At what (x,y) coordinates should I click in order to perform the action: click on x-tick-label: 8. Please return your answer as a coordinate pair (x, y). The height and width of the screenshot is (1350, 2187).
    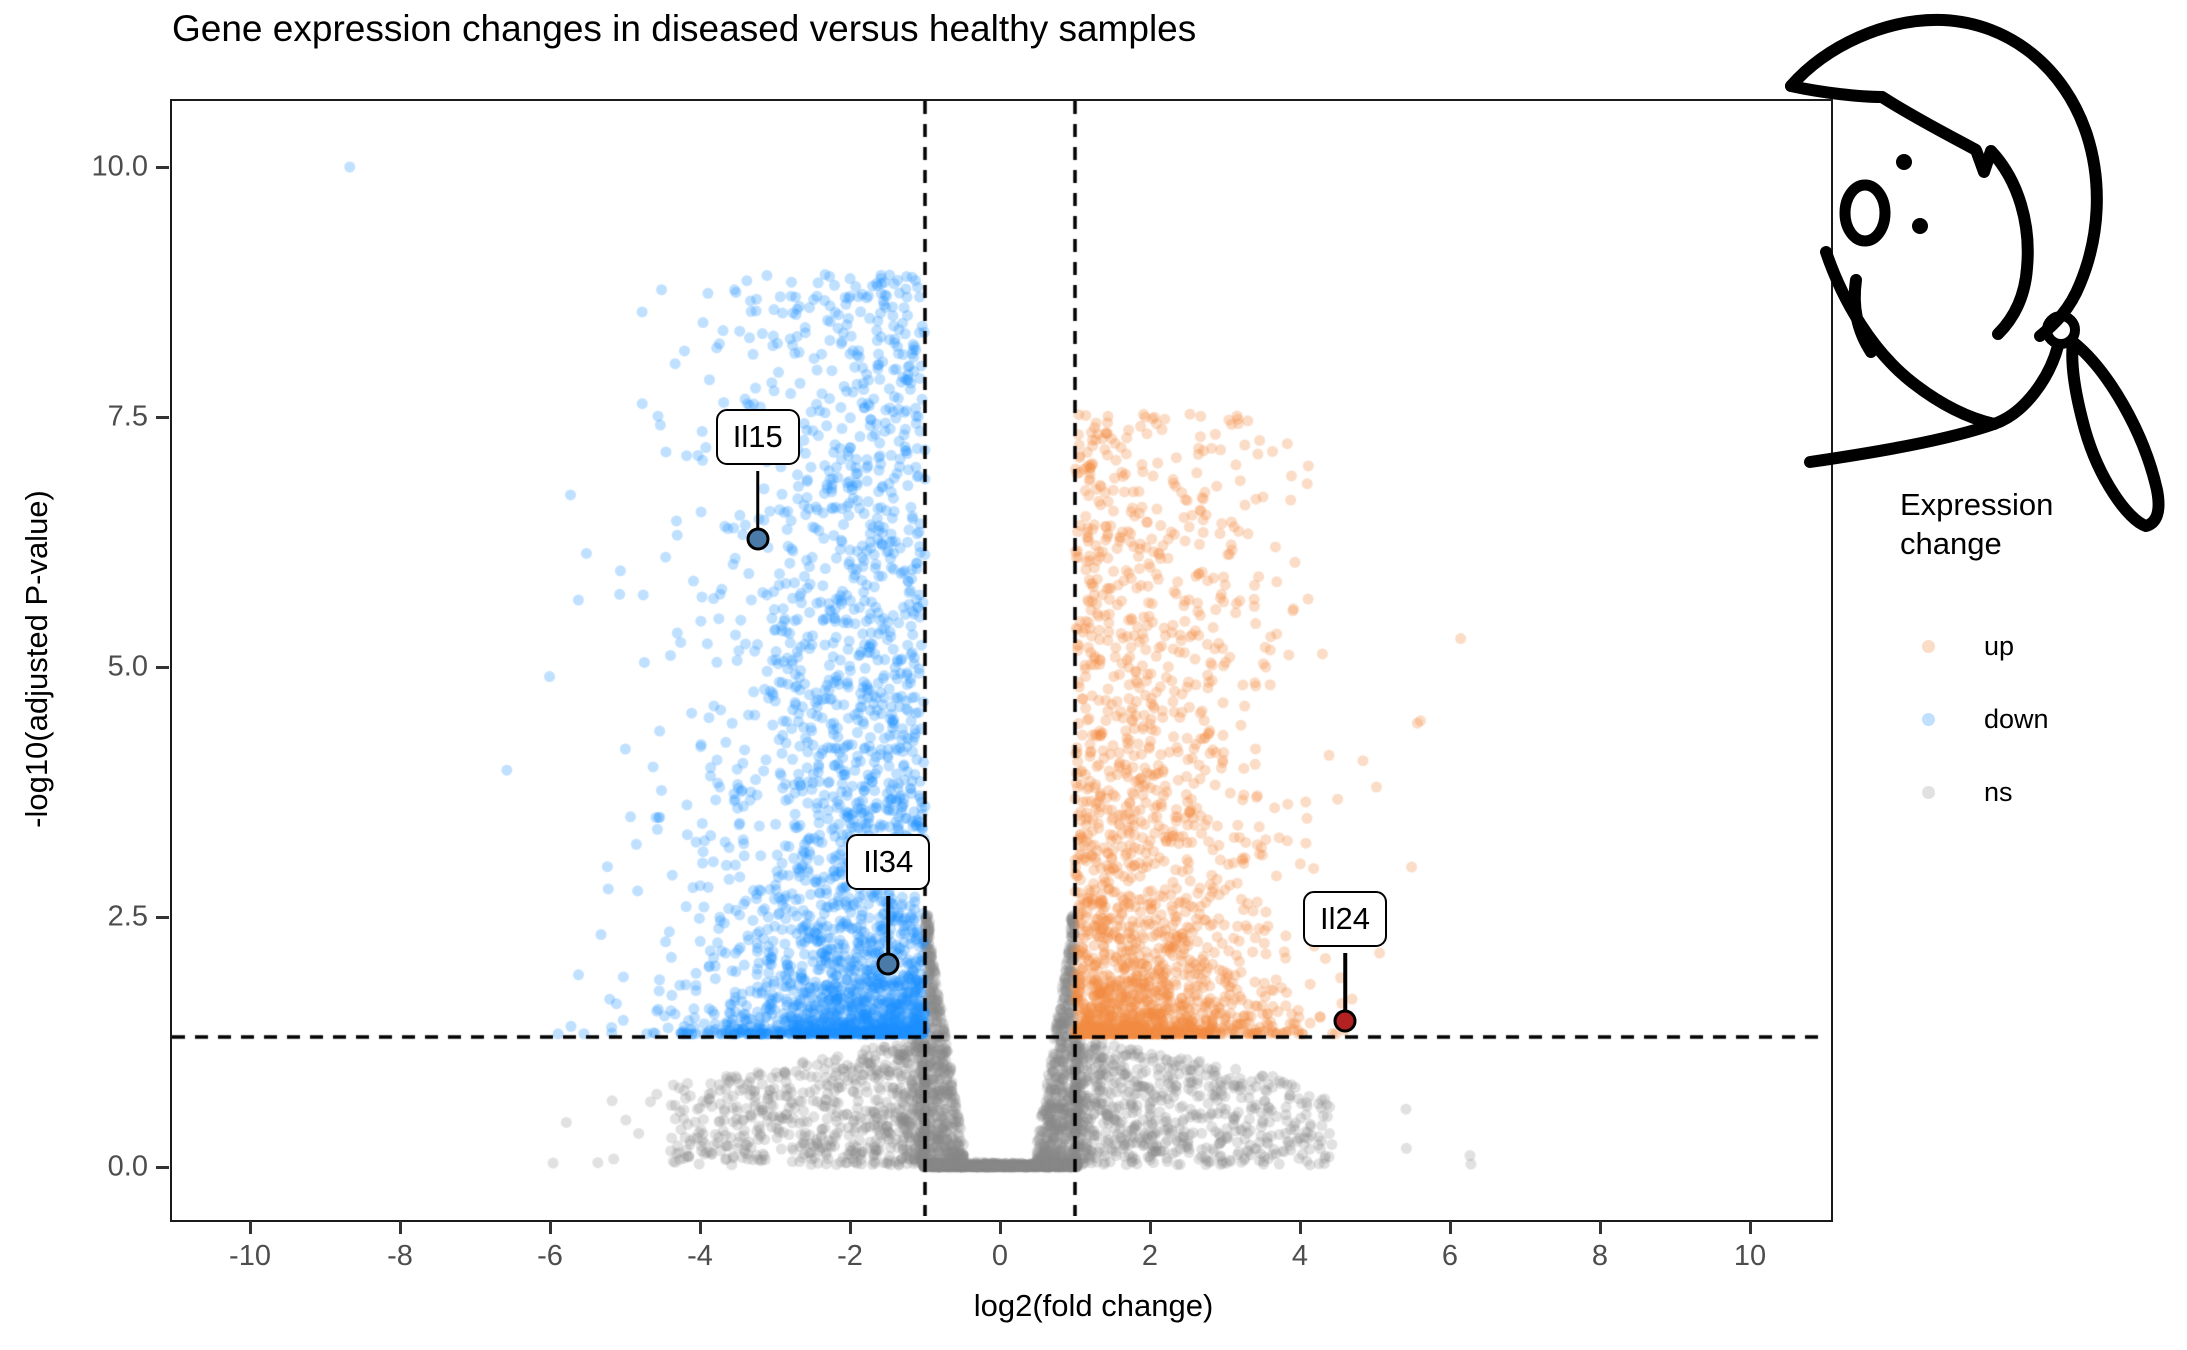
    Looking at the image, I should click on (1600, 1256).